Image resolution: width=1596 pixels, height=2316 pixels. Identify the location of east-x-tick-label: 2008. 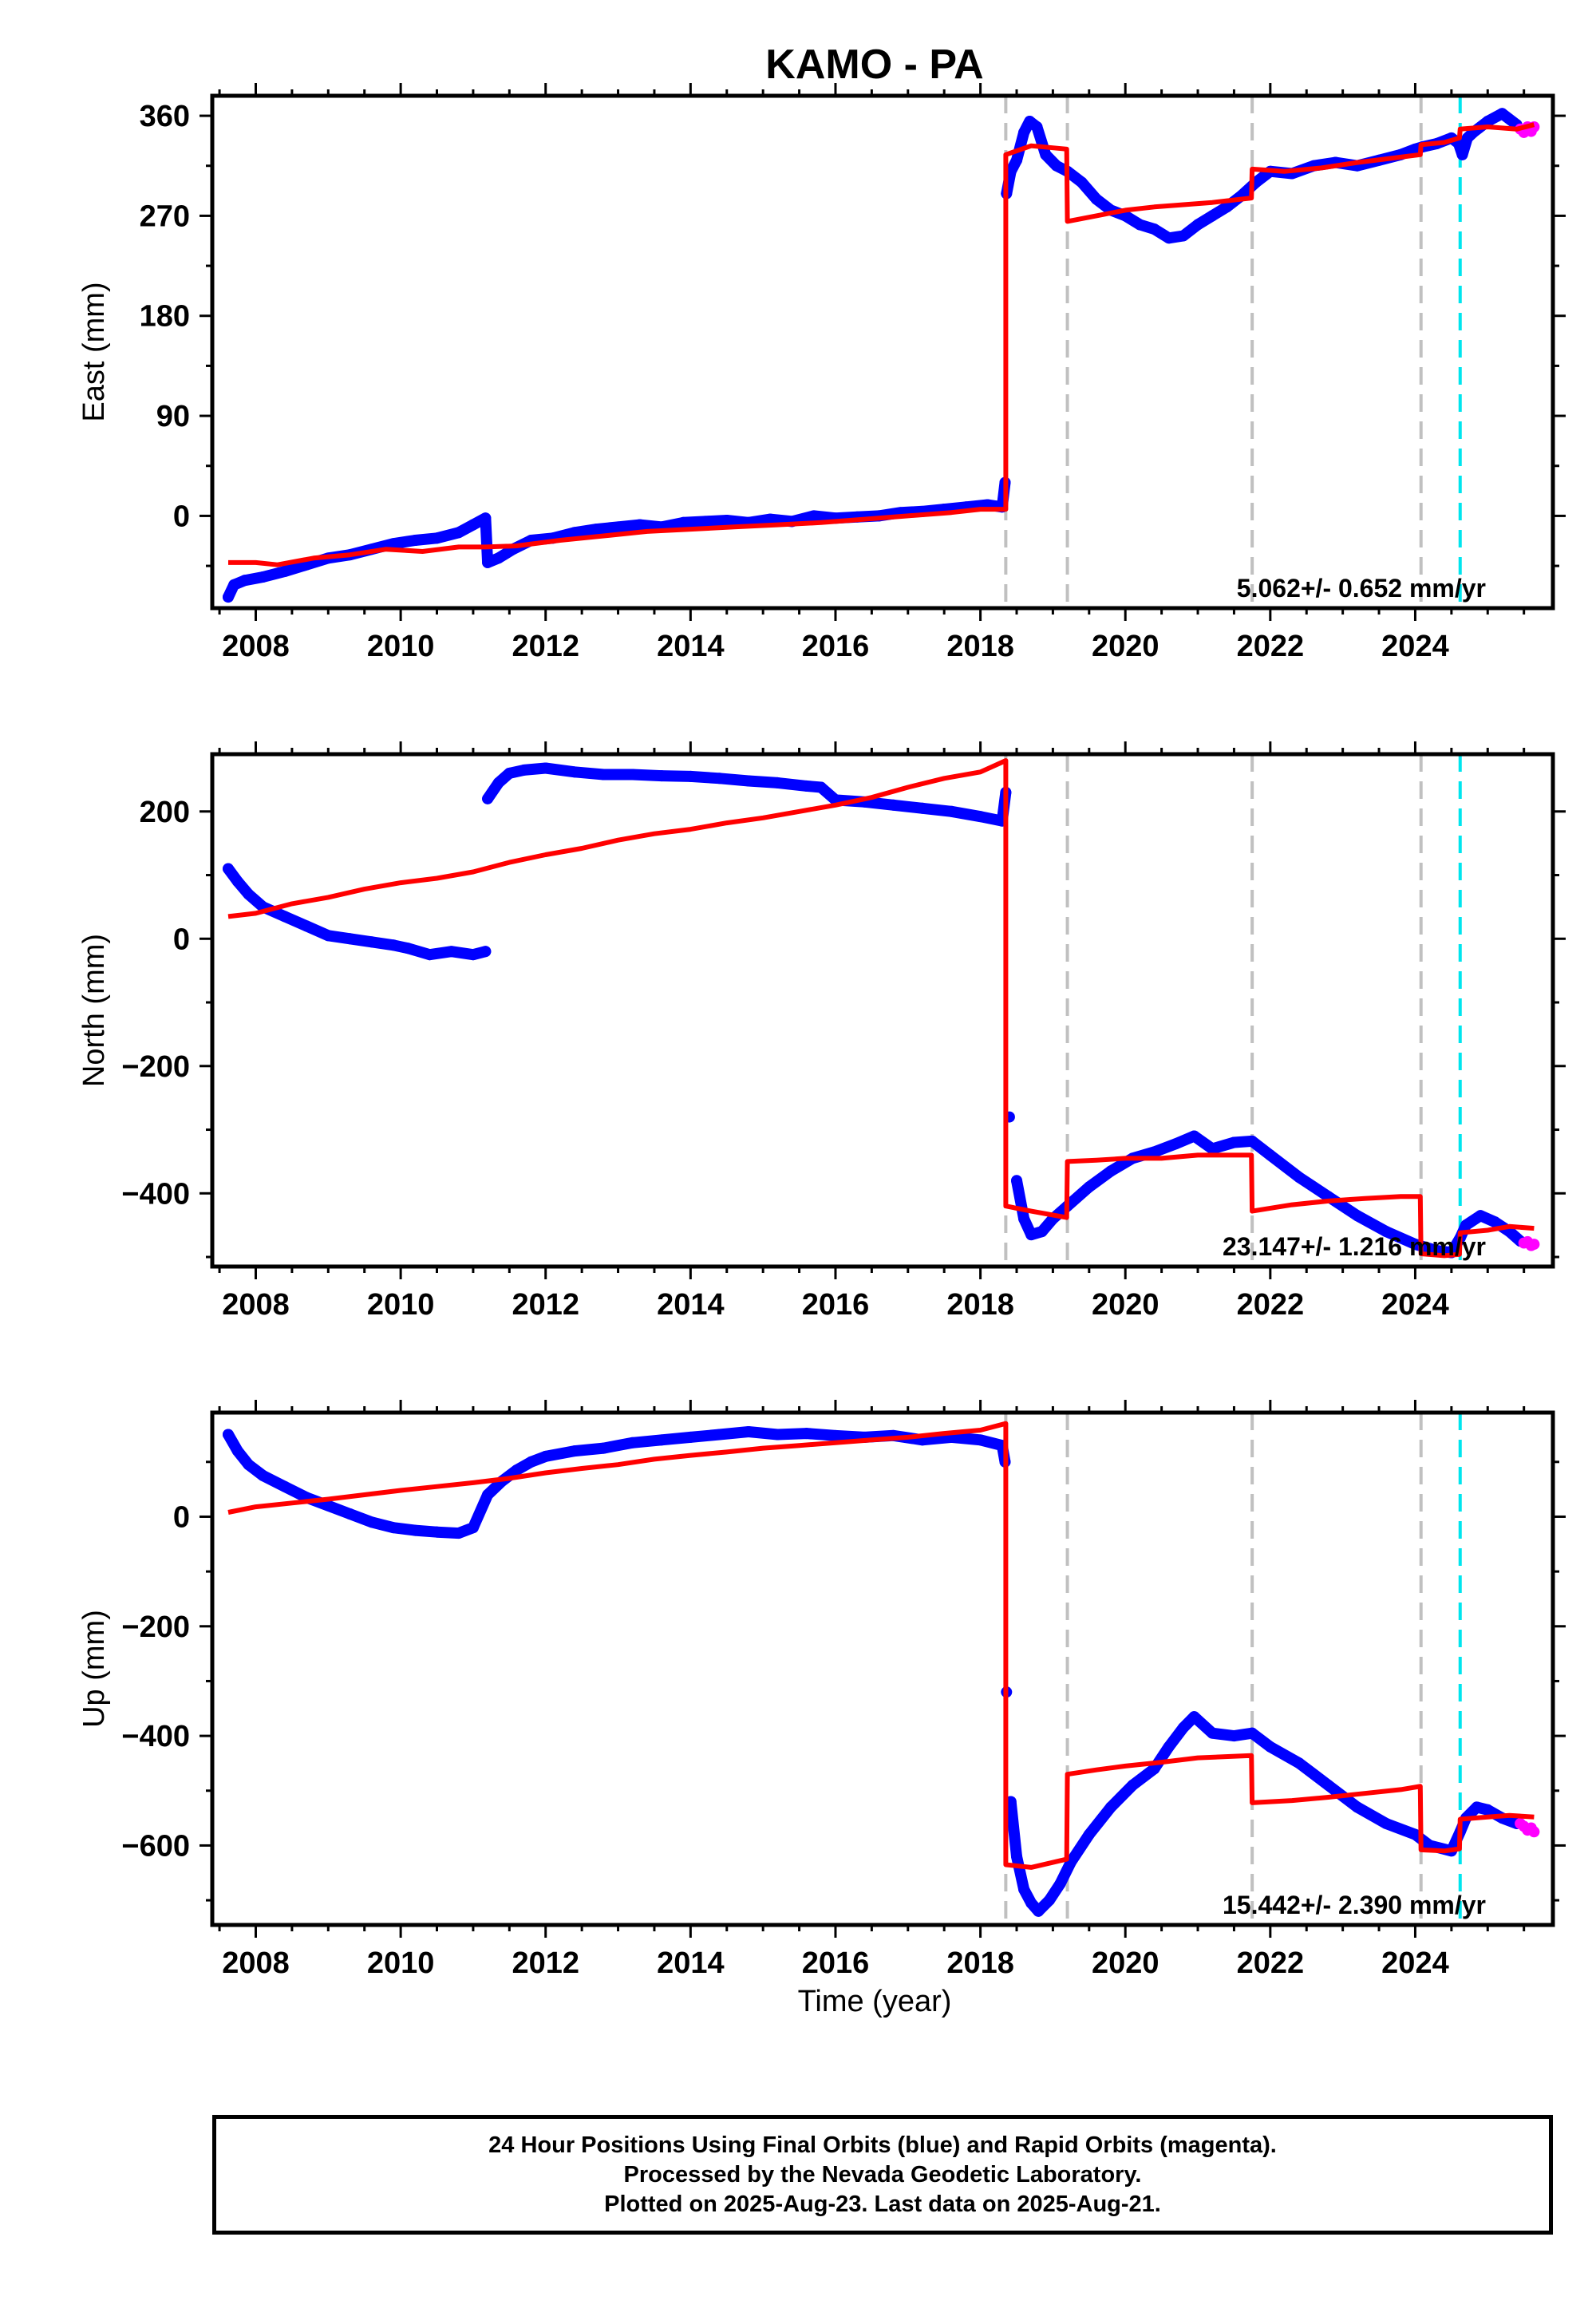
(256, 646).